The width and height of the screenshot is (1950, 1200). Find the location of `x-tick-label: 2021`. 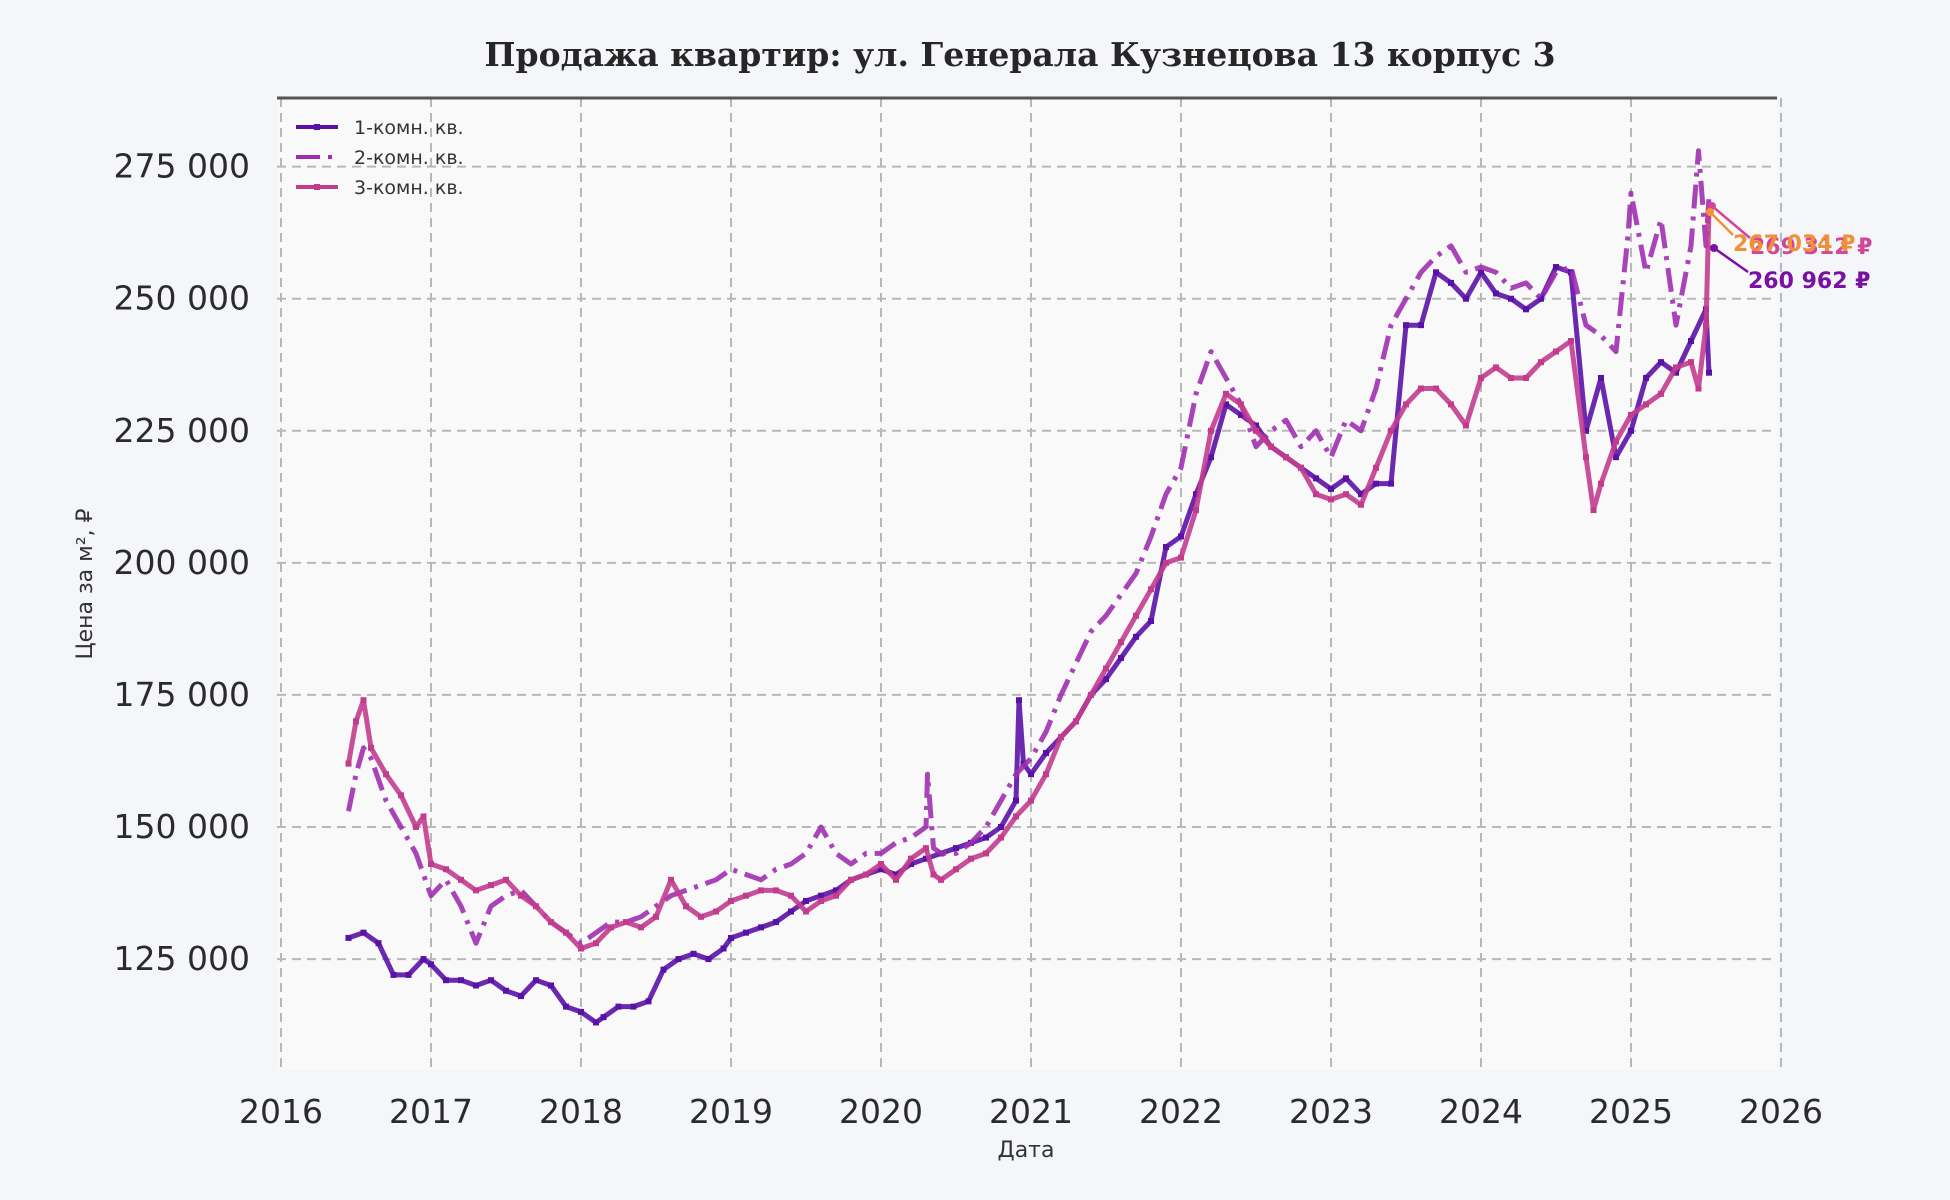

x-tick-label: 2021 is located at coordinates (1031, 1111).